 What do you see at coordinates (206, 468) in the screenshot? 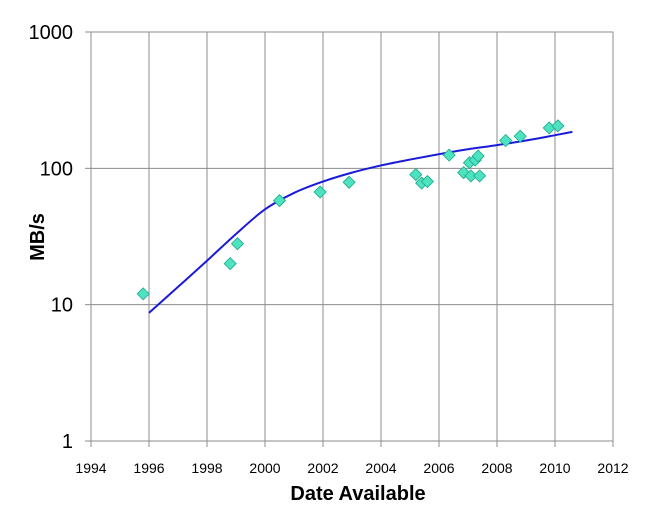
I see `x-tick-label: 1998` at bounding box center [206, 468].